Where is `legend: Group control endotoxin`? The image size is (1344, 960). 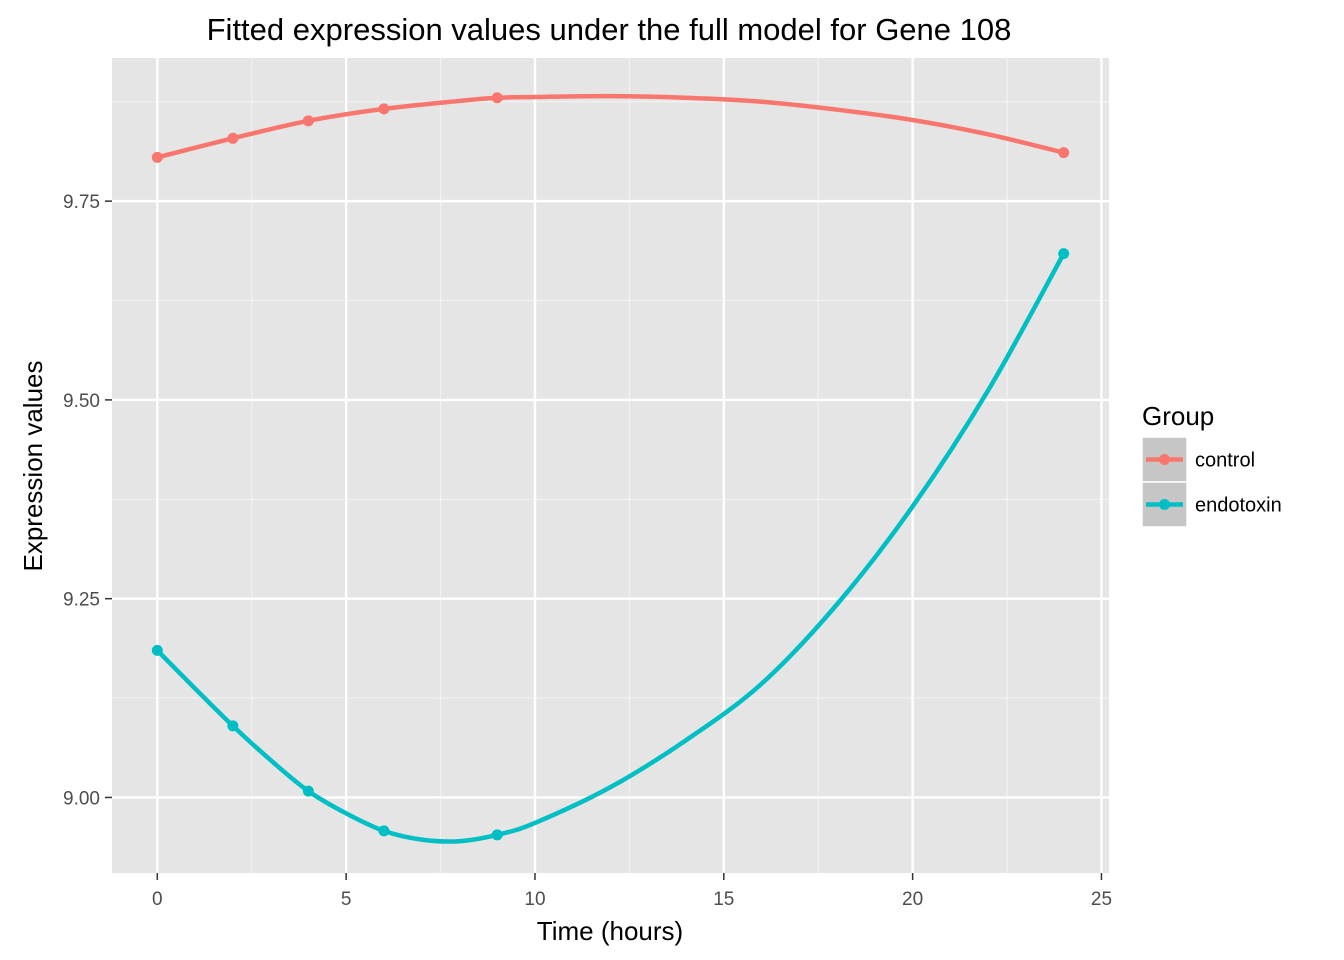 legend: Group control endotoxin is located at coordinates (1211, 464).